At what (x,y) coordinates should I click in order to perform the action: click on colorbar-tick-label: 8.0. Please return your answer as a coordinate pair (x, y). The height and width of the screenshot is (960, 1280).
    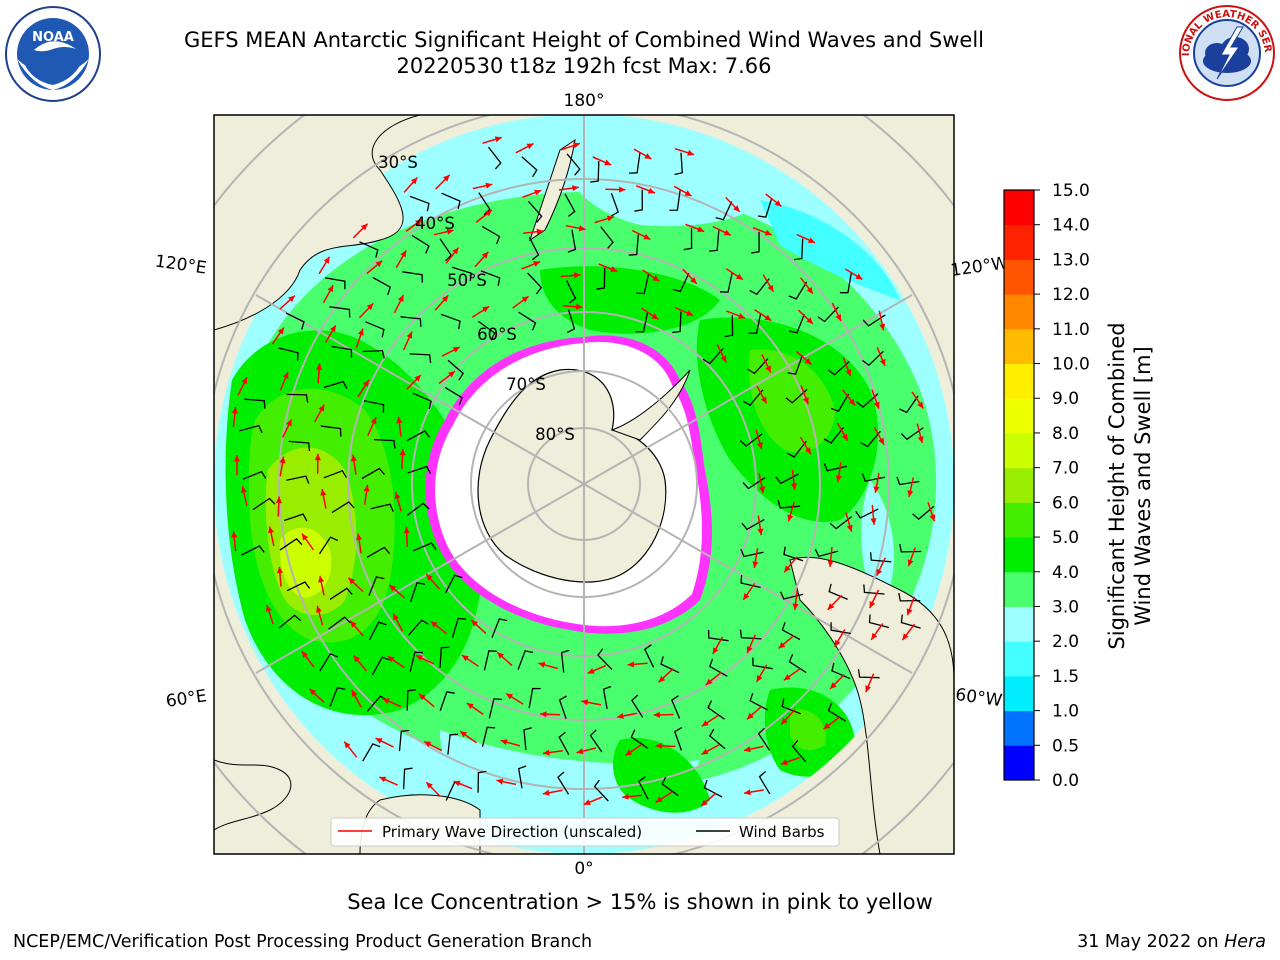
    Looking at the image, I should click on (1065, 434).